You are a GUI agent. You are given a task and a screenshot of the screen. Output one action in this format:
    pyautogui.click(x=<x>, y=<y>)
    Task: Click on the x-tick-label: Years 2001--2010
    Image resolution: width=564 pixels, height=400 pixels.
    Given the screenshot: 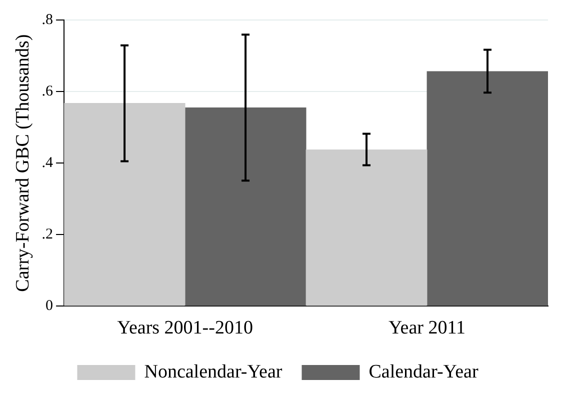 What is the action you would take?
    pyautogui.click(x=185, y=328)
    